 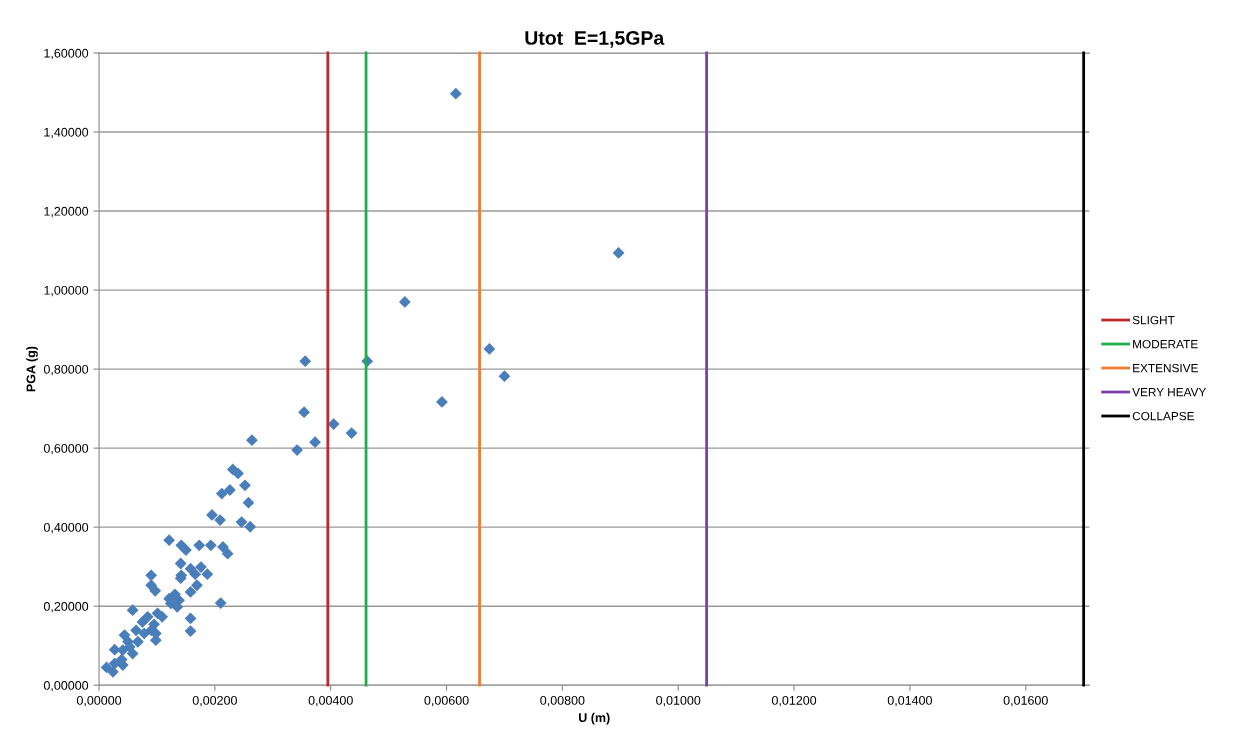 I want to click on x-tick-label: 0,00400, so click(x=330, y=701).